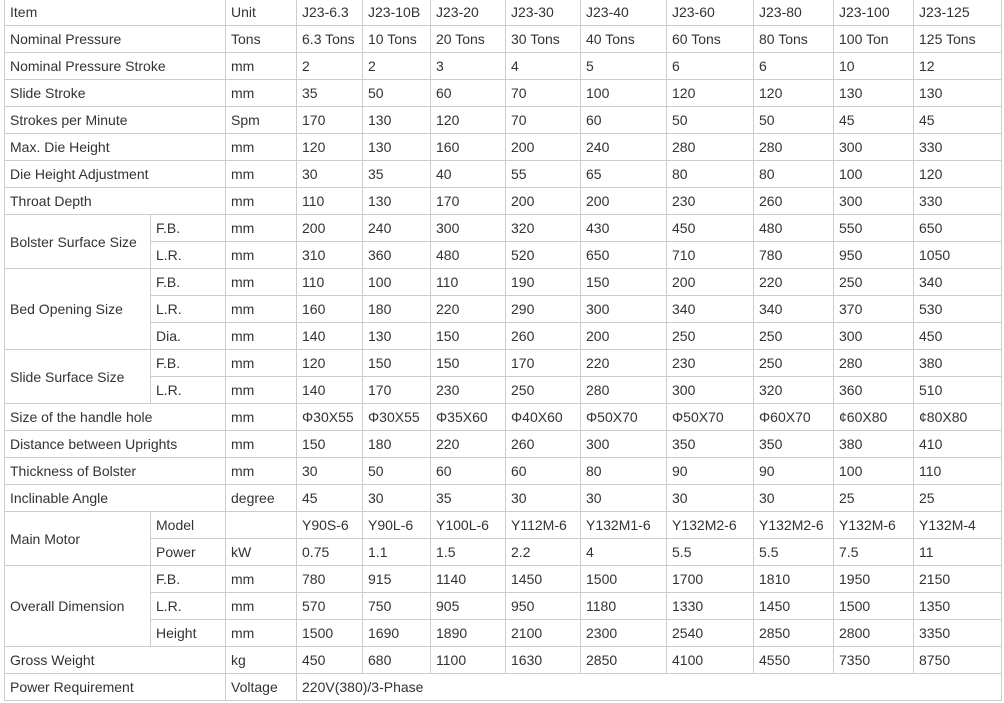 Image resolution: width=1004 pixels, height=703 pixels. Describe the element at coordinates (330, 579) in the screenshot. I see `value-cell: 780` at that location.